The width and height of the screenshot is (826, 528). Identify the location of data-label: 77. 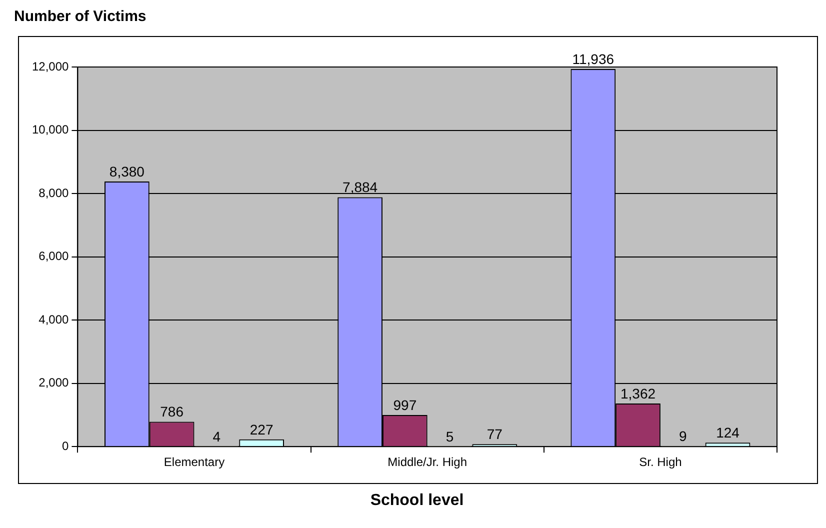
(494, 434).